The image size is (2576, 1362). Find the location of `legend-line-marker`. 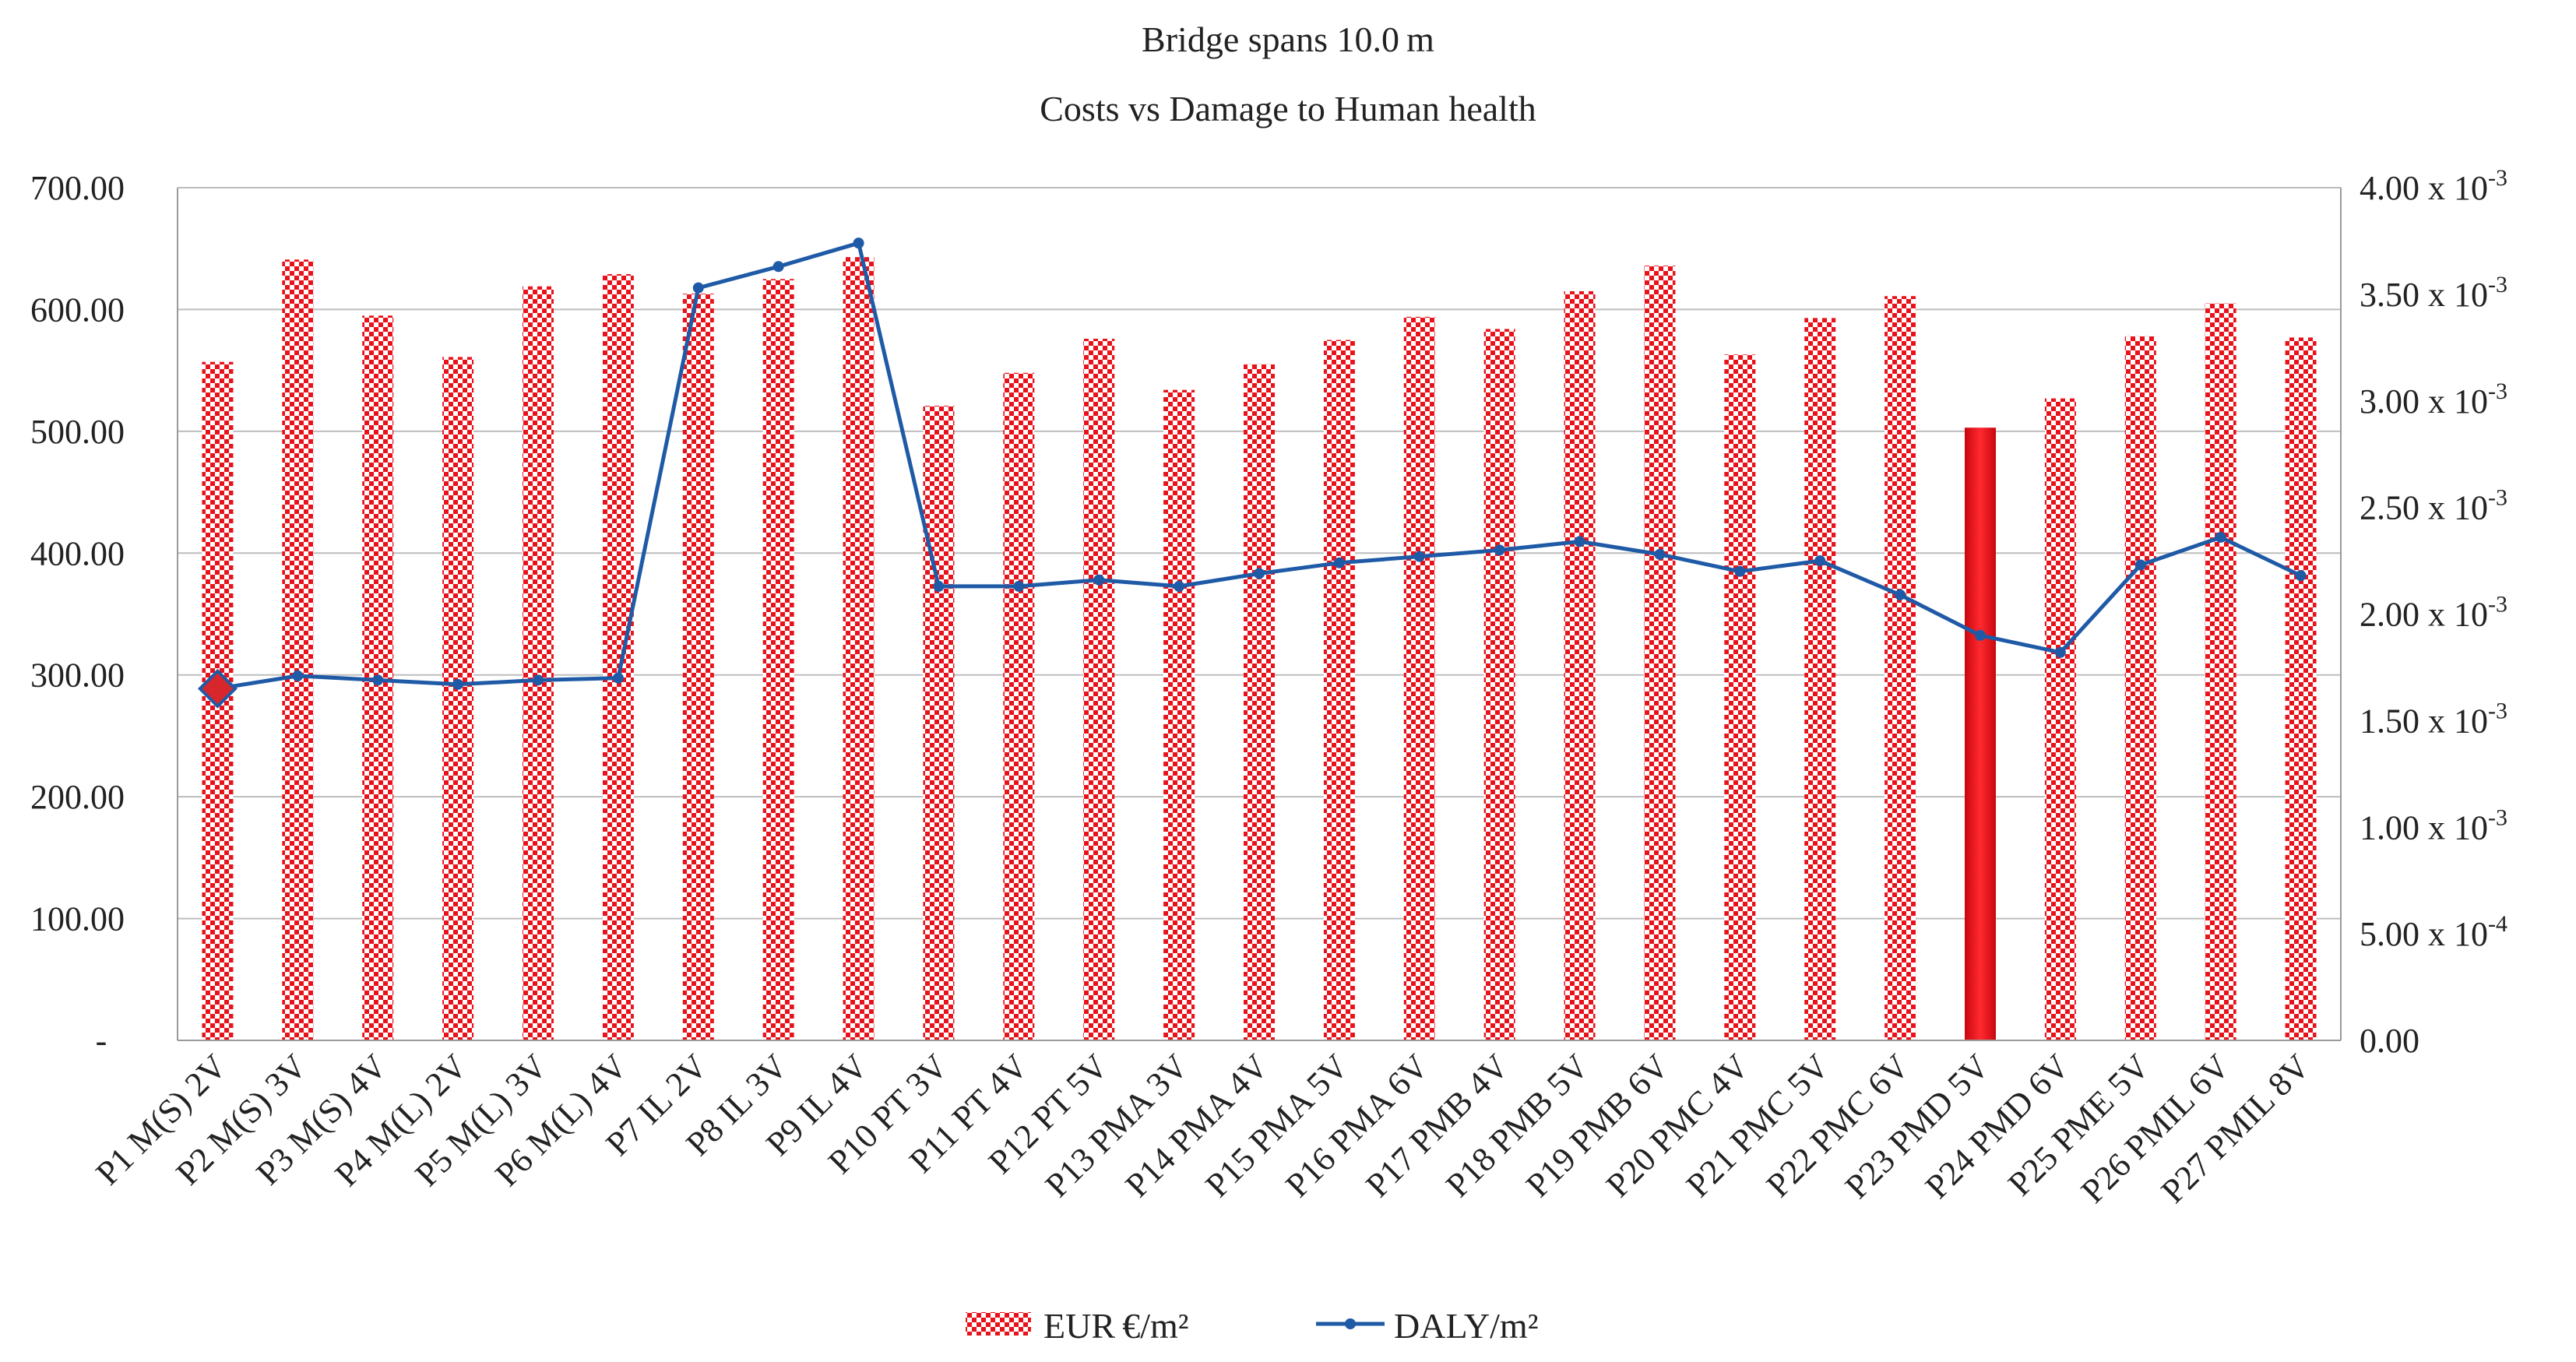

legend-line-marker is located at coordinates (1350, 1323).